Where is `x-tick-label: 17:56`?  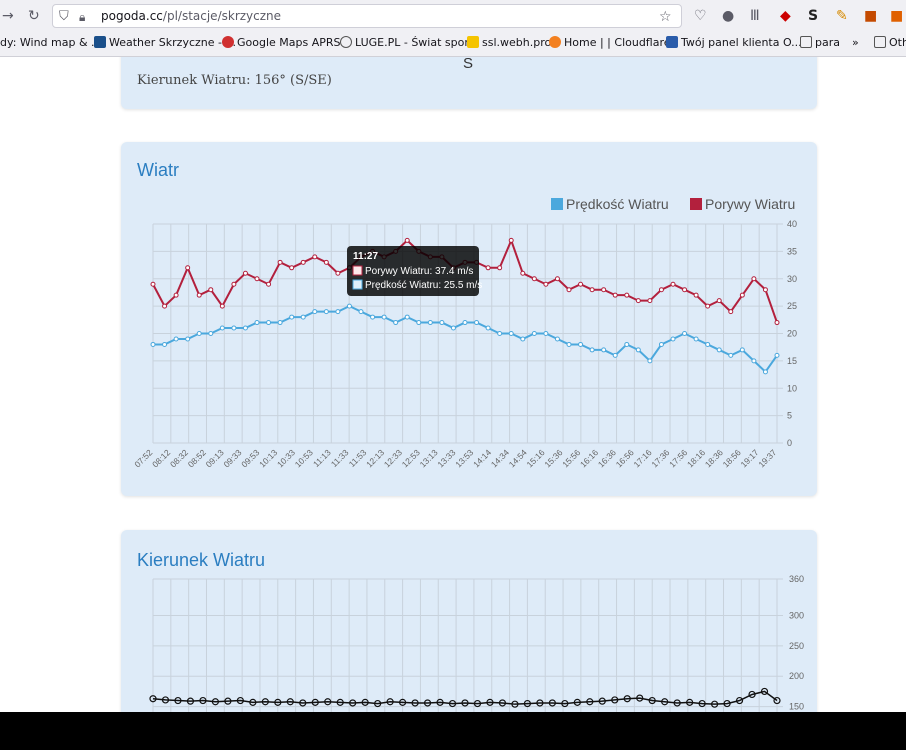 x-tick-label: 17:56 is located at coordinates (678, 458).